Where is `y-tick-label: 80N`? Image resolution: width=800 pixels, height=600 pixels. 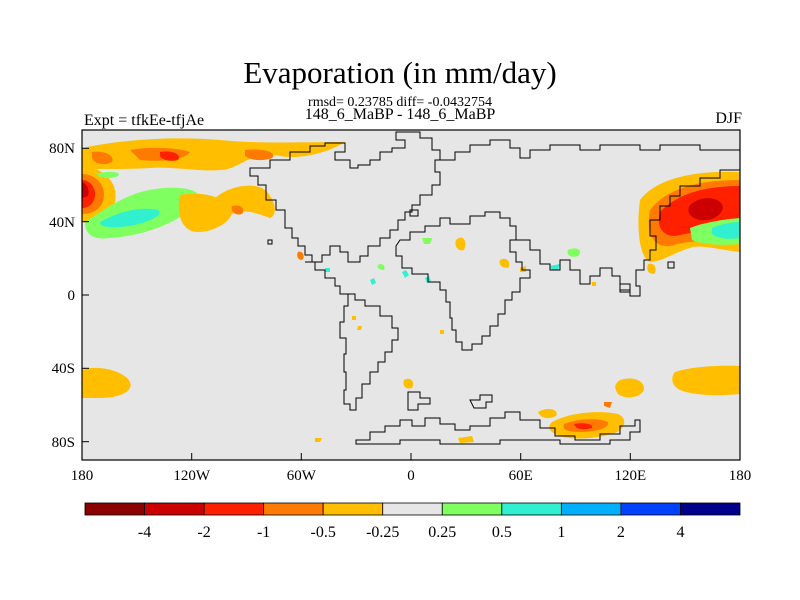 y-tick-label: 80N is located at coordinates (62, 149).